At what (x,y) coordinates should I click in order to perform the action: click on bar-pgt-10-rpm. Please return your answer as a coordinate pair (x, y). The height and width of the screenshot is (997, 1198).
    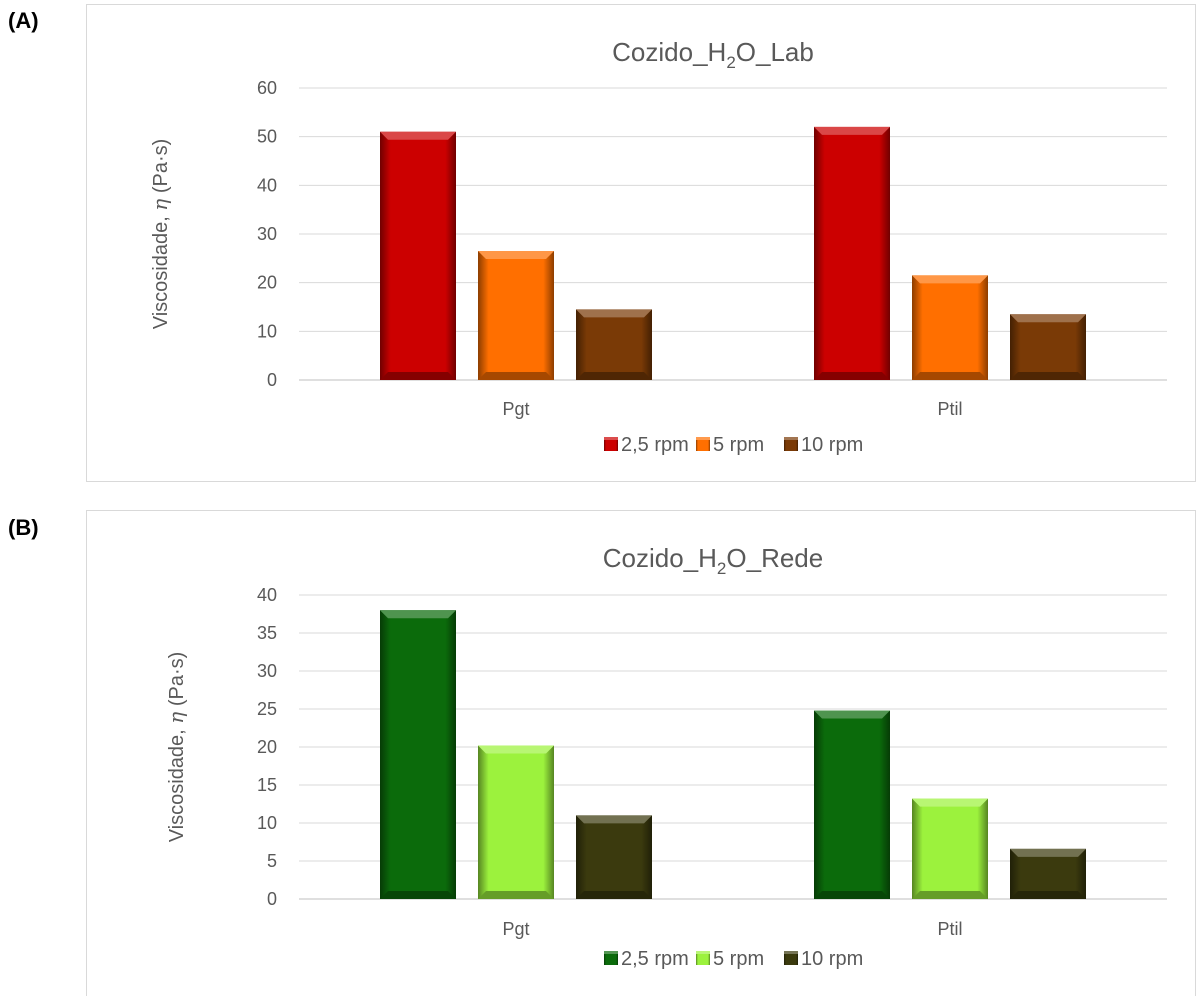
    Looking at the image, I should click on (614, 857).